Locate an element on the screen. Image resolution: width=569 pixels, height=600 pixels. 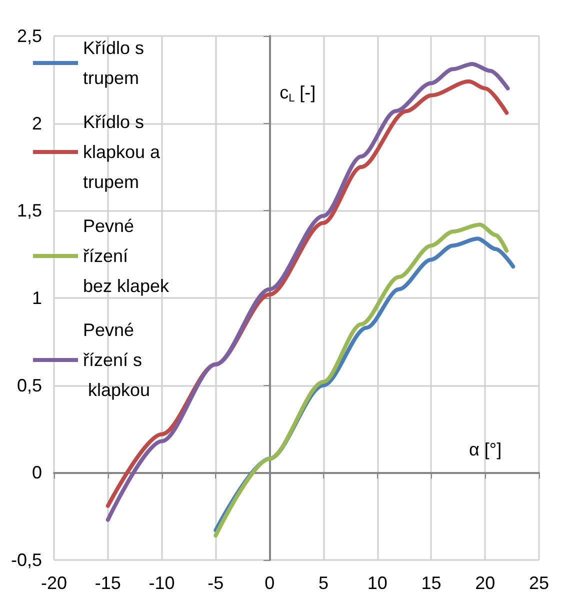
y-tick-label: 1 is located at coordinates (37, 298).